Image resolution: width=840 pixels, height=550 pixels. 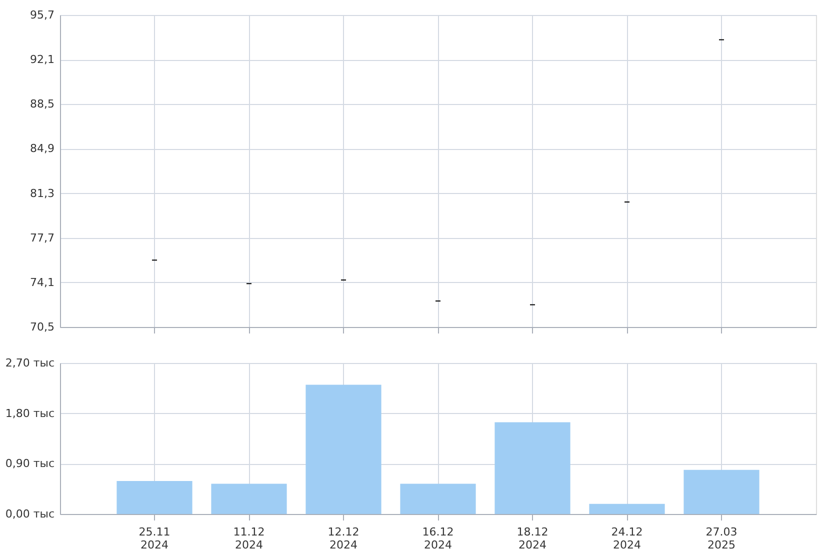 What do you see at coordinates (42, 59) in the screenshot?
I see `y-tick-label: 92,1` at bounding box center [42, 59].